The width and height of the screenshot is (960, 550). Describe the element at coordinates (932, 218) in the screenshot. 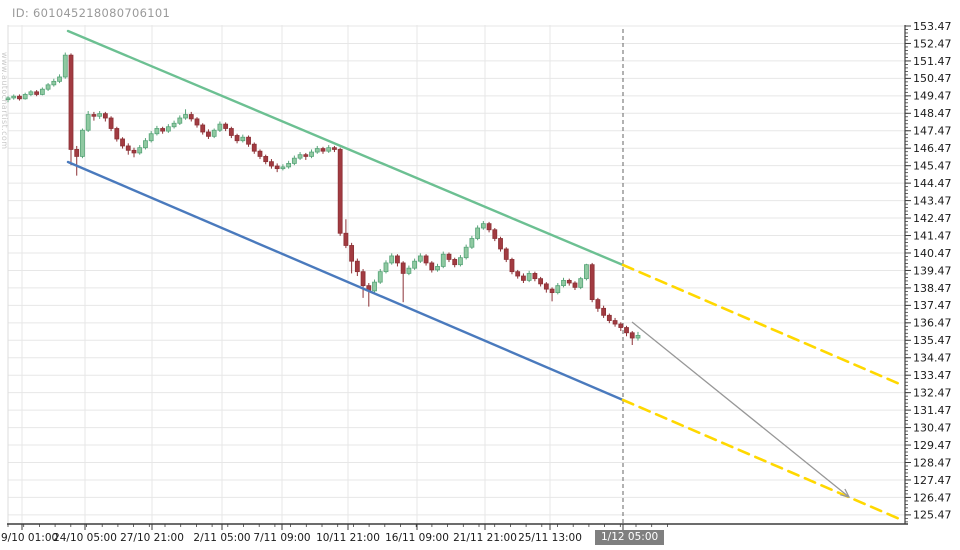

I see `y-axis-tick-label: 142.47` at that location.